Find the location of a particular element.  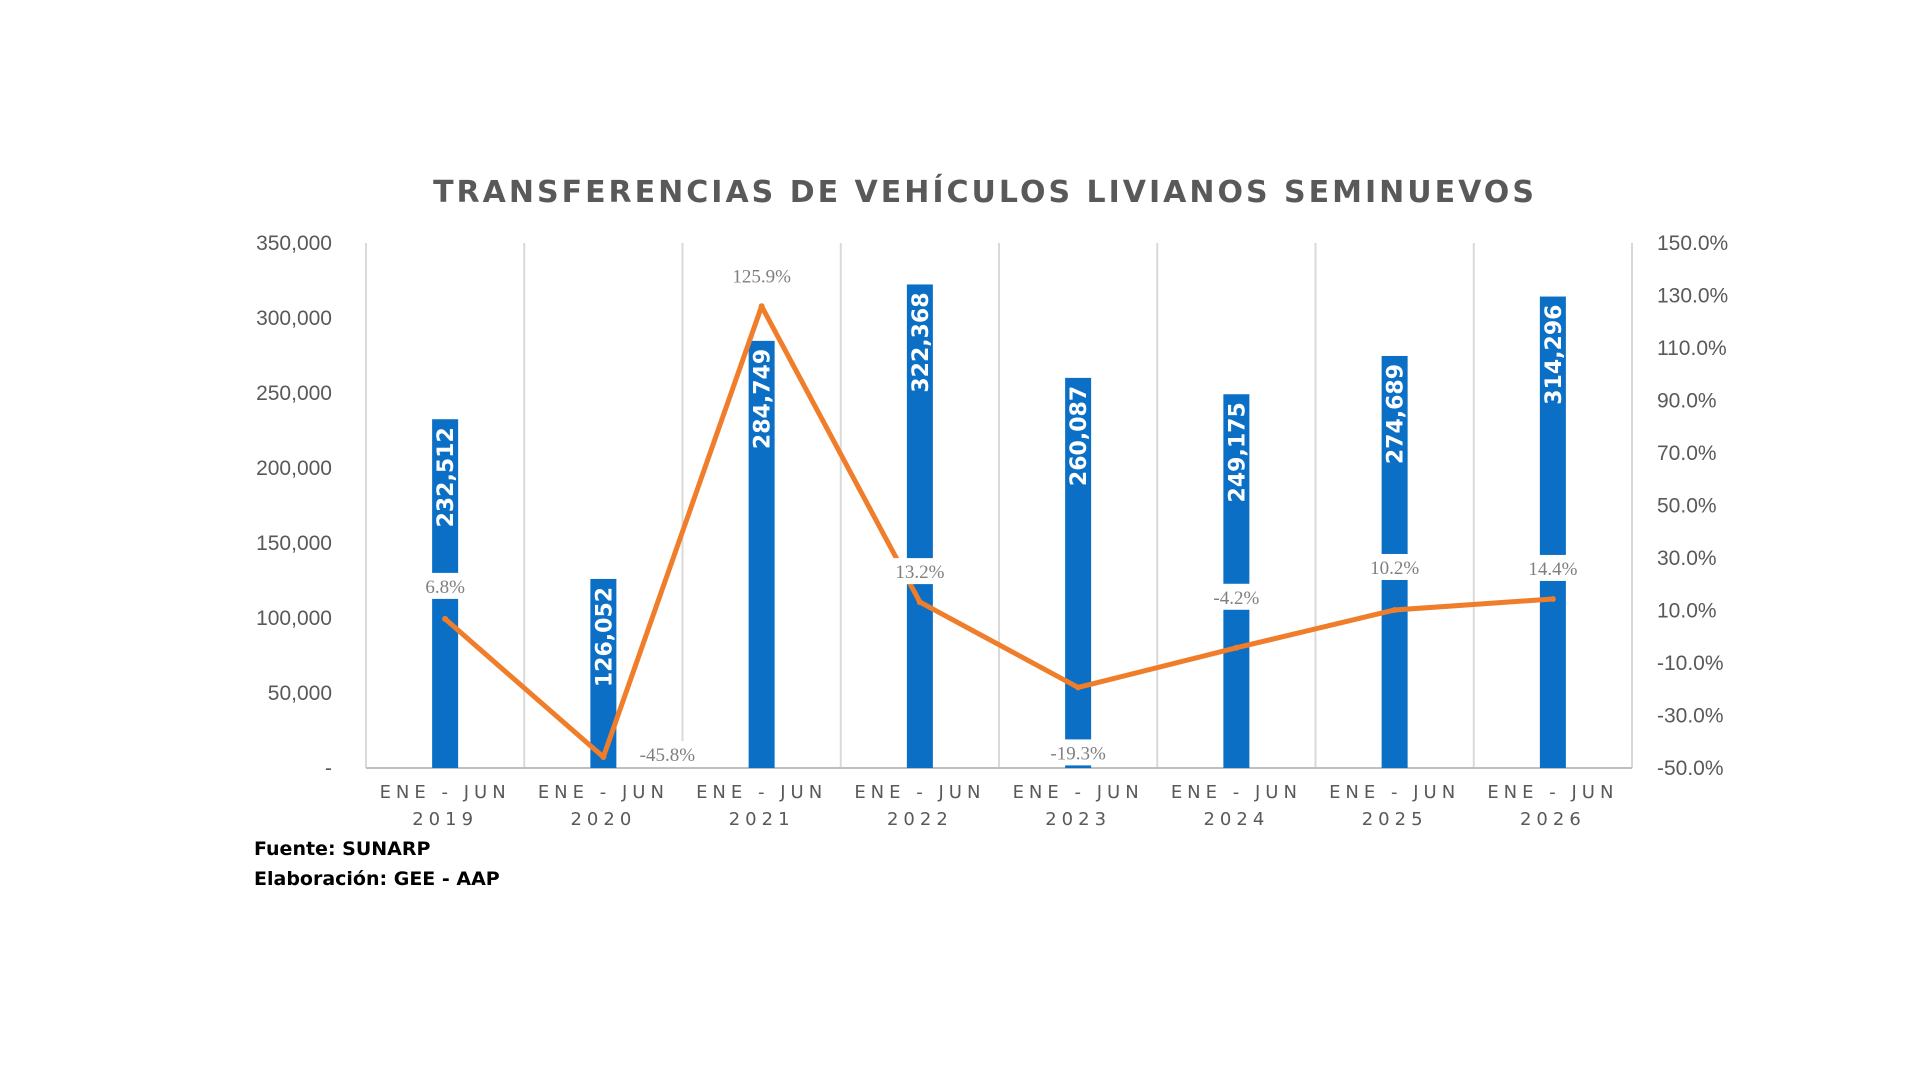

bar-value-label: 260,087 is located at coordinates (1079, 436).